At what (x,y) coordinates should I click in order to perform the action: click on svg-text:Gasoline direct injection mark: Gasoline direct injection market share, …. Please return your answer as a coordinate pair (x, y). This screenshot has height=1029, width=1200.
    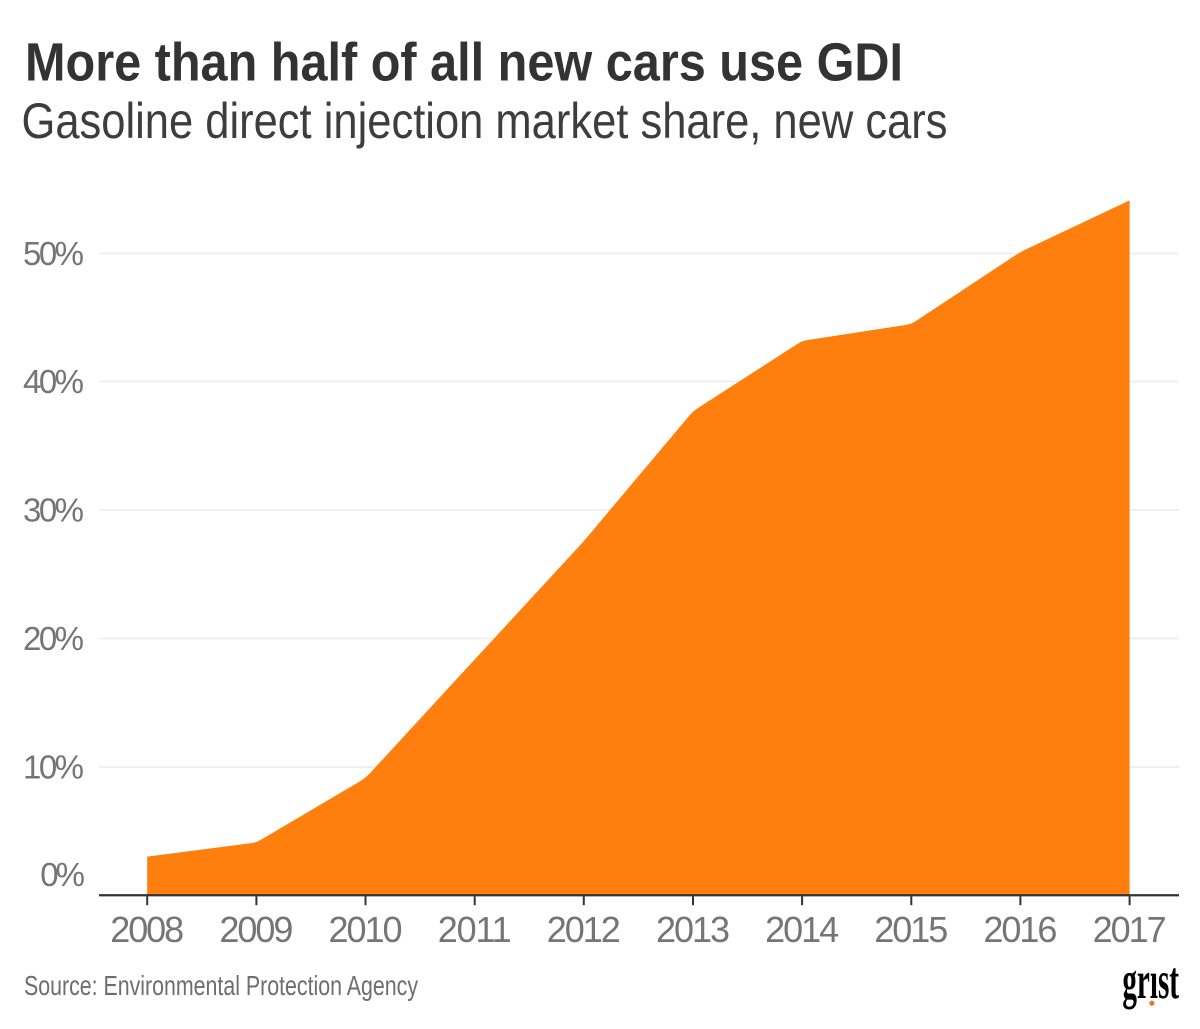
    Looking at the image, I should click on (485, 121).